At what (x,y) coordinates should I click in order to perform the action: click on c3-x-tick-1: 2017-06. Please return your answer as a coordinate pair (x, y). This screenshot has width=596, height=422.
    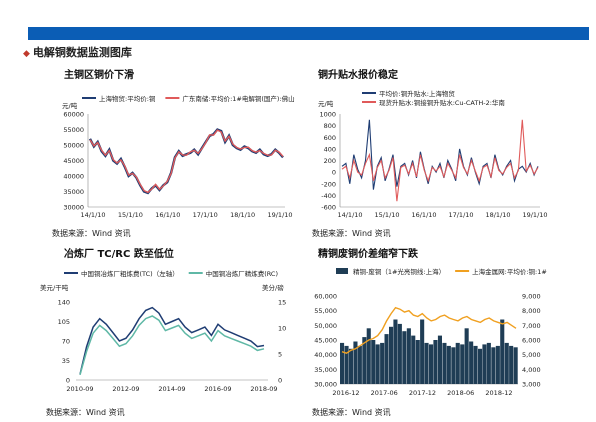
    Looking at the image, I should click on (384, 393).